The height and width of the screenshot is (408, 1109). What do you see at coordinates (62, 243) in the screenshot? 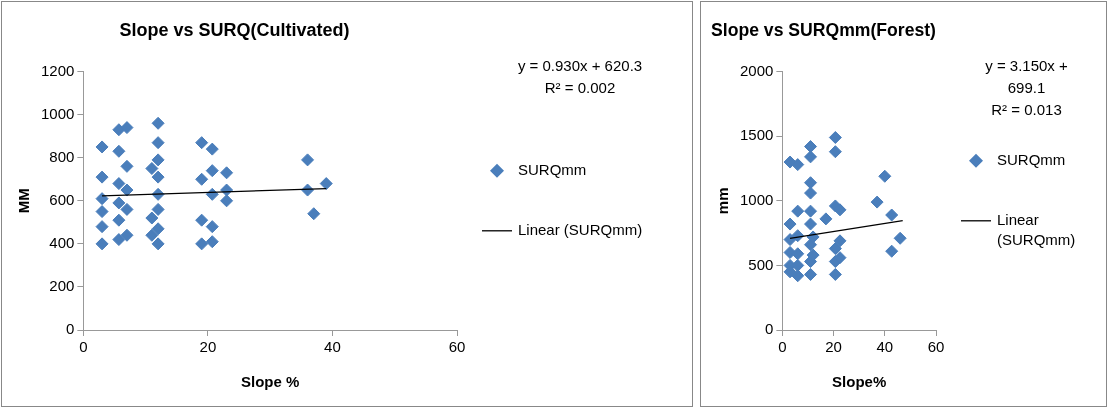
I see `y-tick-label: 400` at bounding box center [62, 243].